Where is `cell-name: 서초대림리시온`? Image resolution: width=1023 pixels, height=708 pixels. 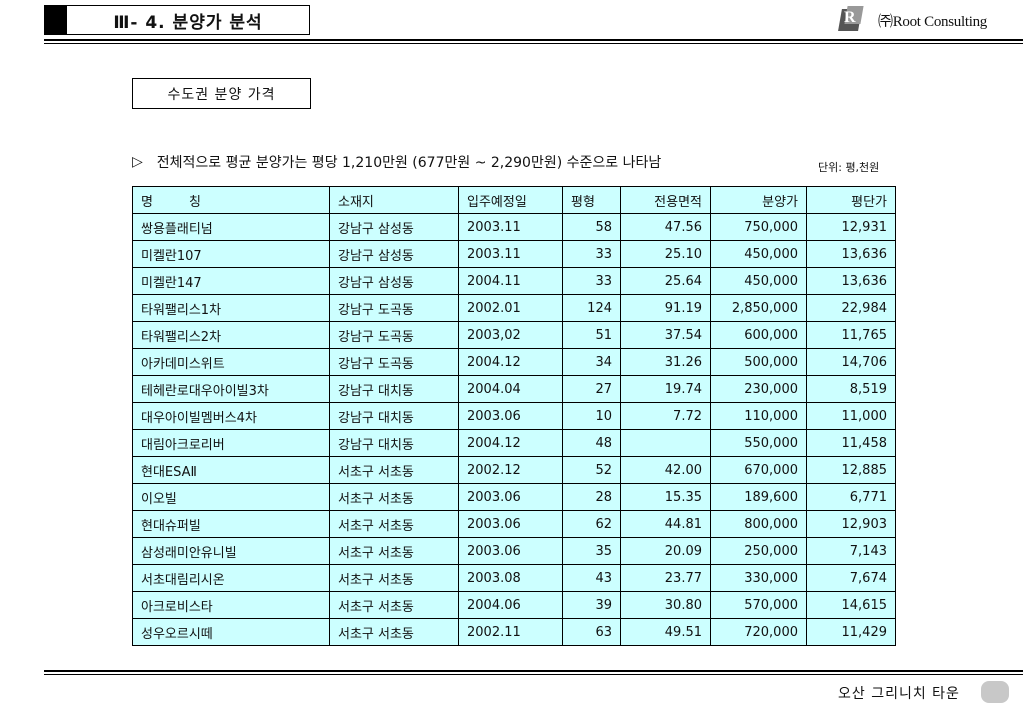 cell-name: 서초대림리시온 is located at coordinates (231, 578).